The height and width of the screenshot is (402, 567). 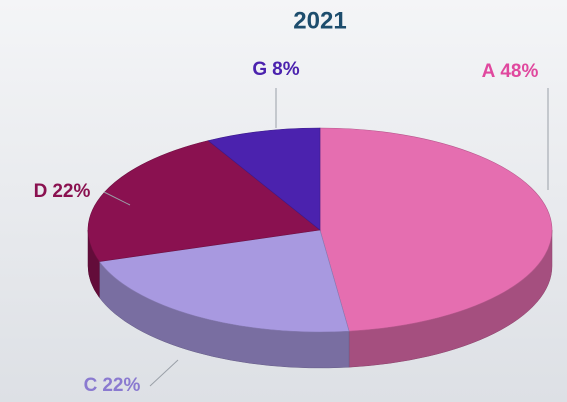 I want to click on category-label: A, so click(x=489, y=71).